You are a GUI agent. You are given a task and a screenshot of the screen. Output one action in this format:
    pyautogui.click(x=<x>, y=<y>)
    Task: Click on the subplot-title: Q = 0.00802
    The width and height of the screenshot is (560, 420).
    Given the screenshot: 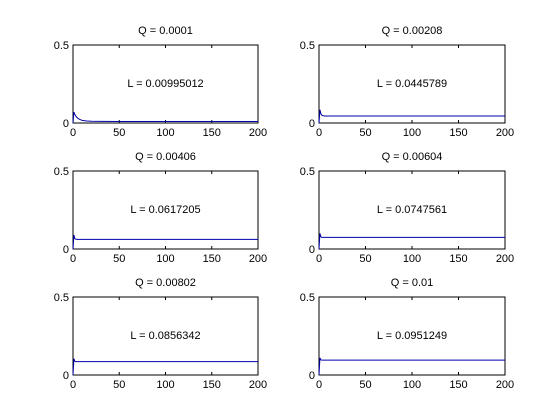 What is the action you would take?
    pyautogui.click(x=165, y=283)
    